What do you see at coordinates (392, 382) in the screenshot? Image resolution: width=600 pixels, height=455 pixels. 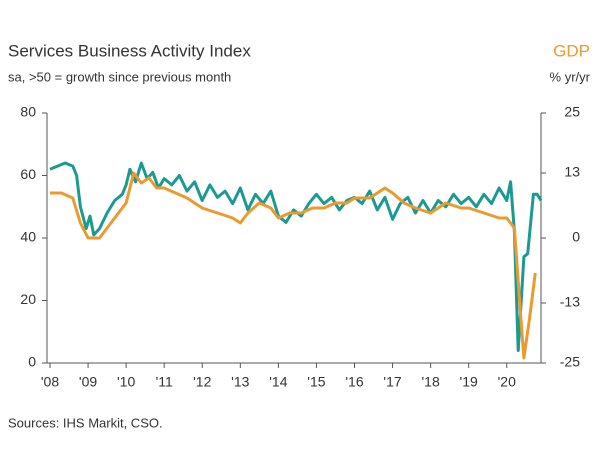 I see `x-tick-label: '17` at bounding box center [392, 382].